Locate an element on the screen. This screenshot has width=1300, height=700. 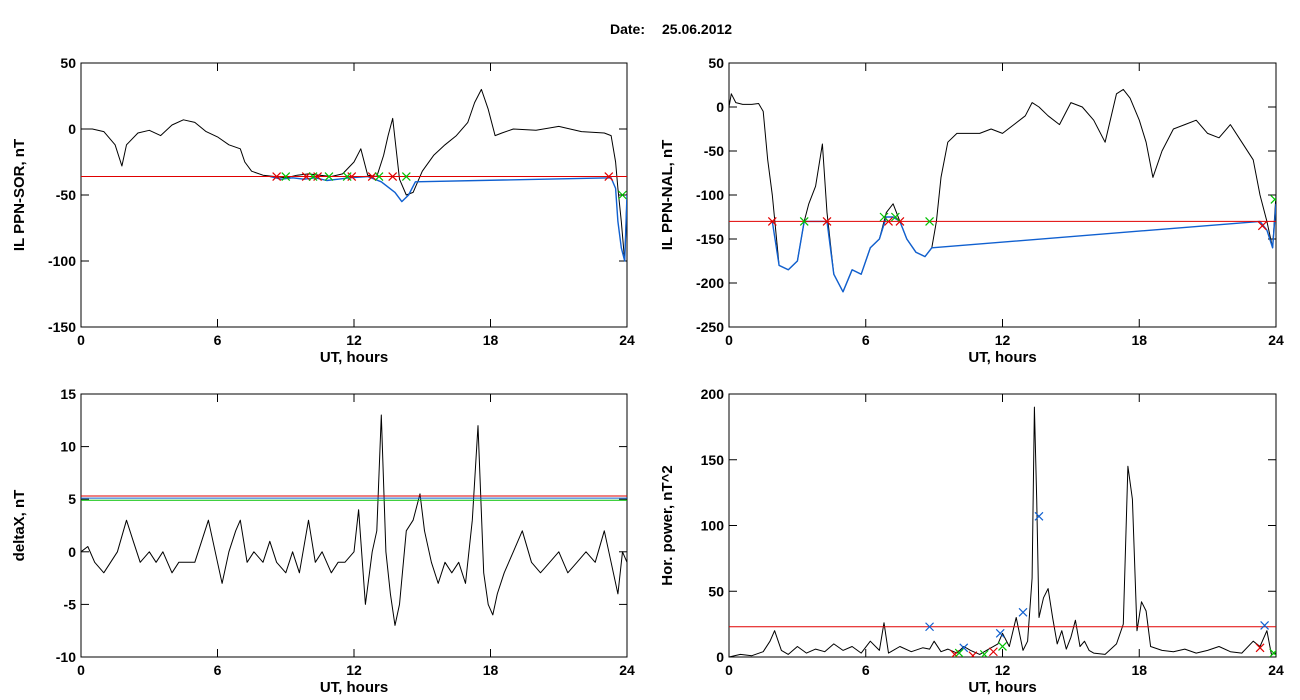
y-axis-label: IL PPN-NAL, nT is located at coordinates (667, 195).